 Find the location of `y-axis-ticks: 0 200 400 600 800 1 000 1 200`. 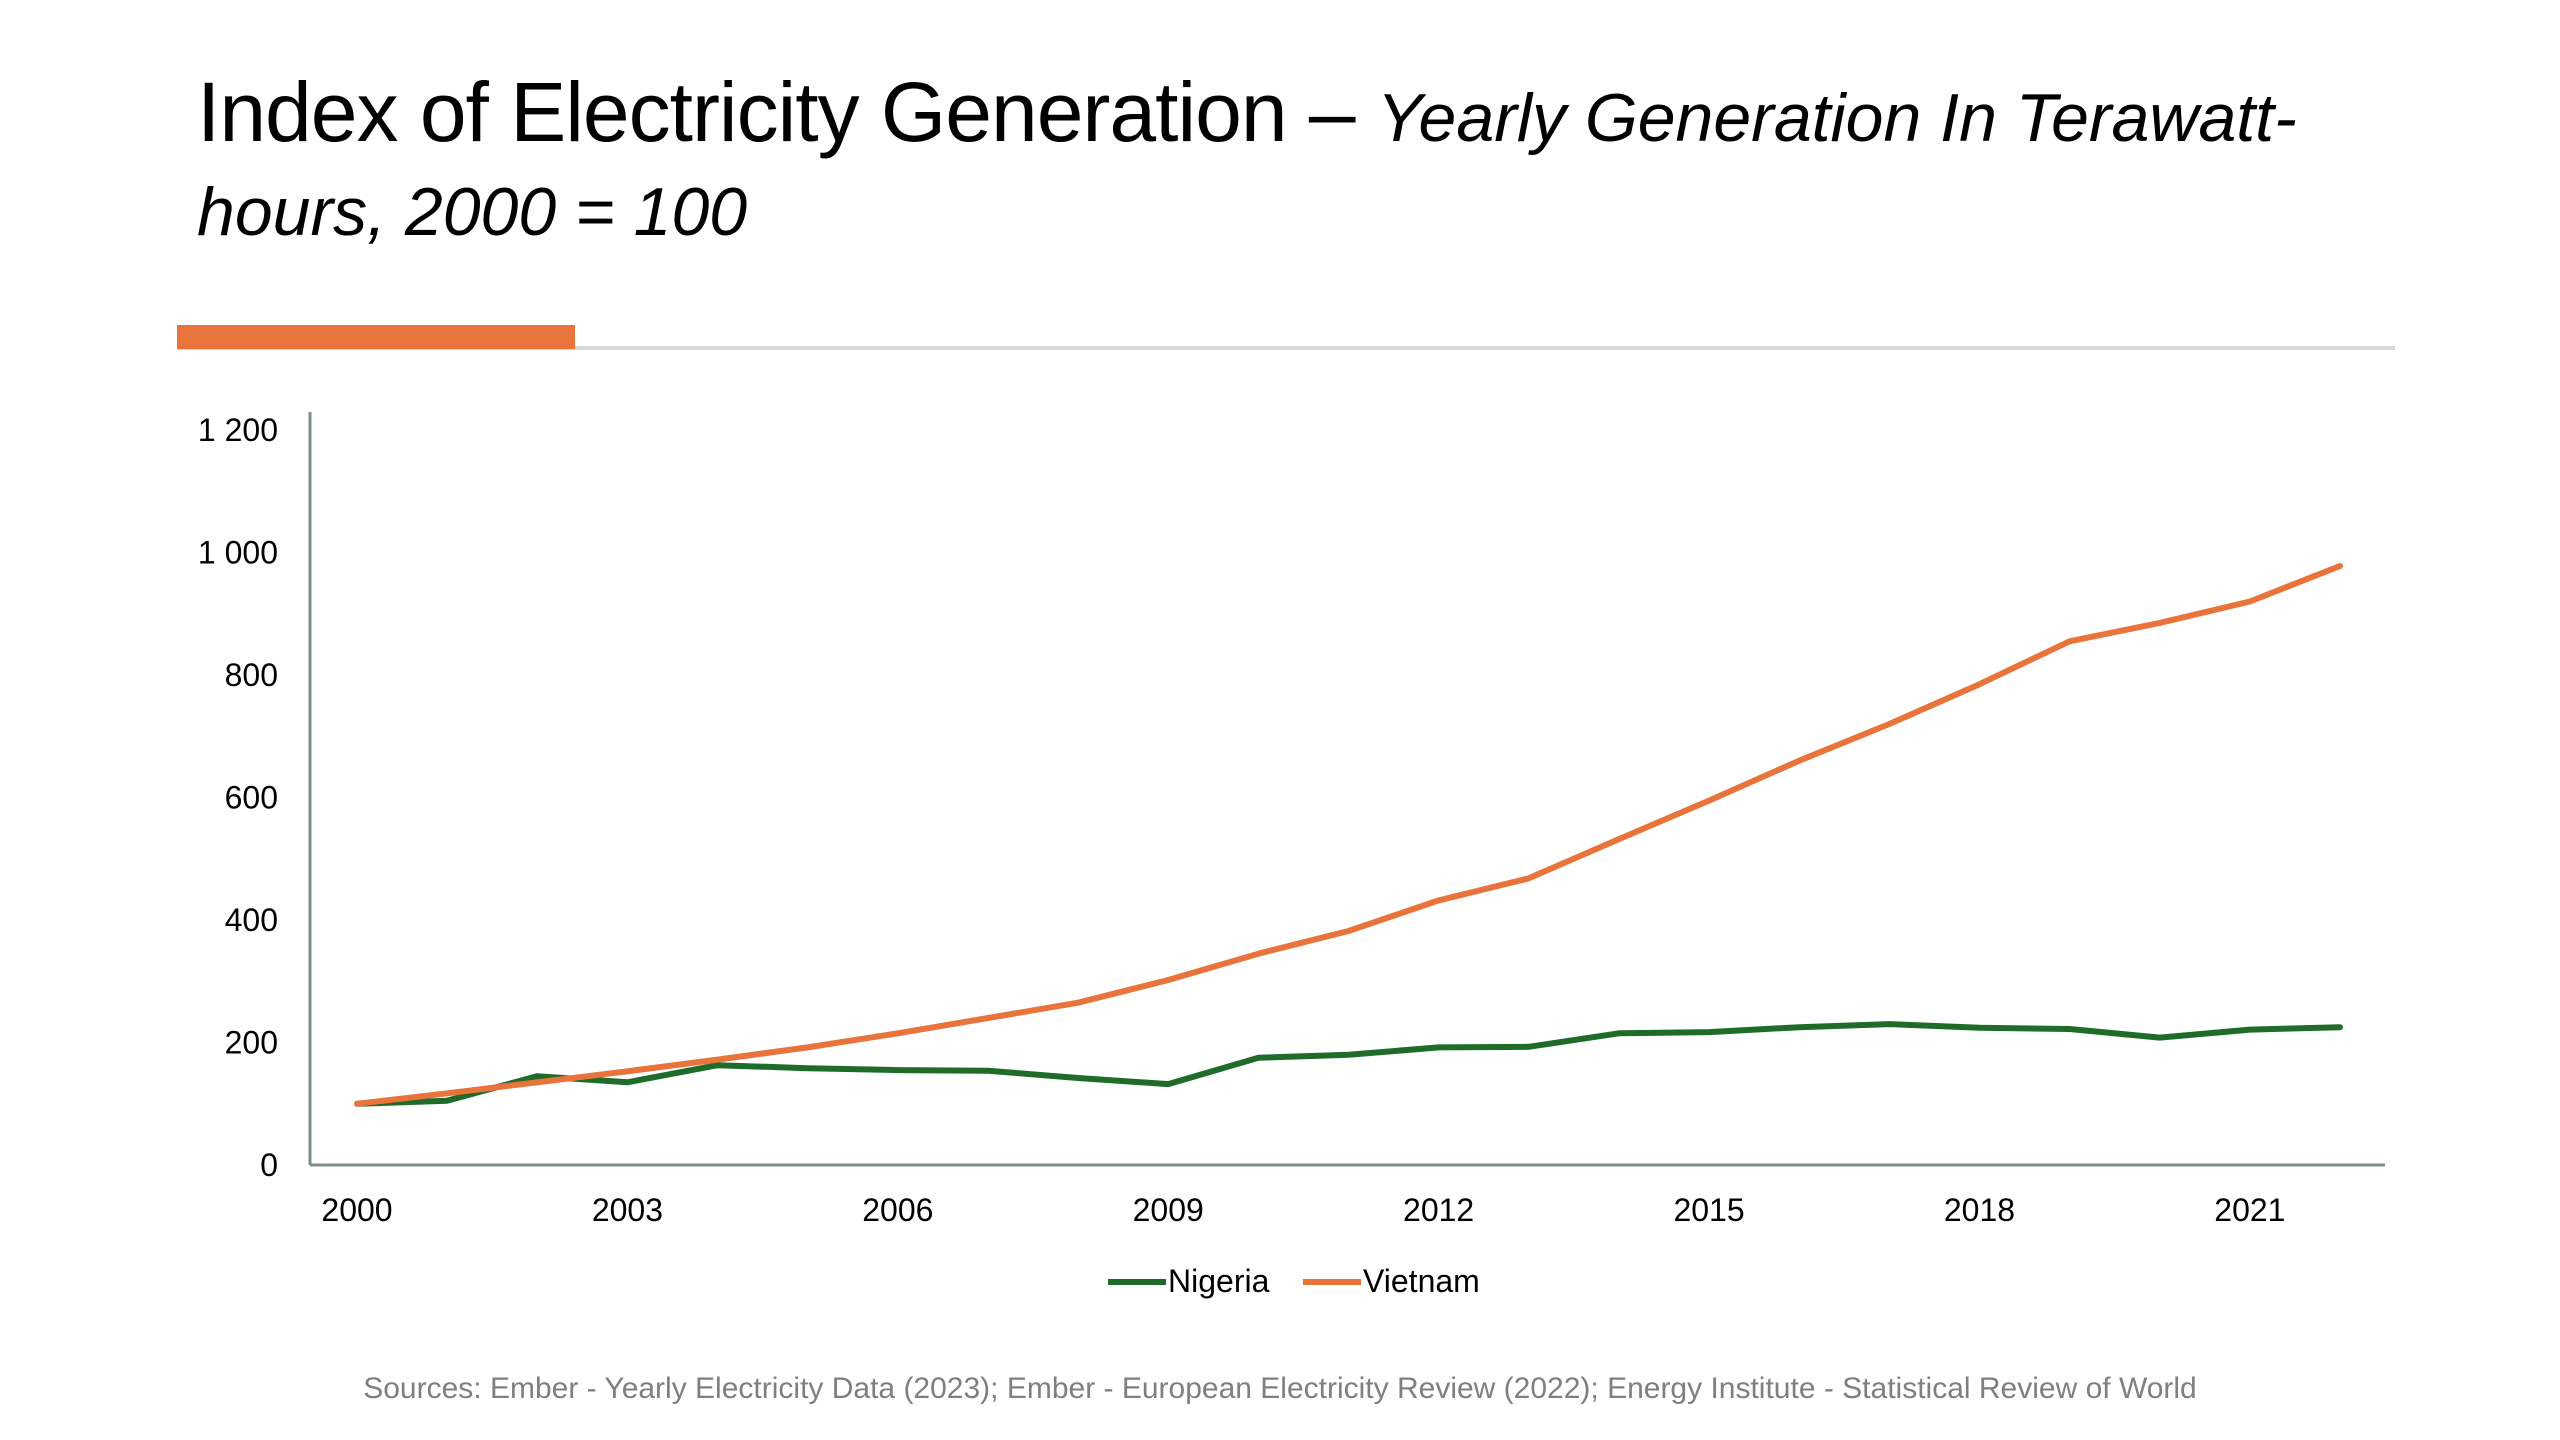

y-axis-ticks: 0 200 400 600 800 1 000 1 200 is located at coordinates (238, 797).